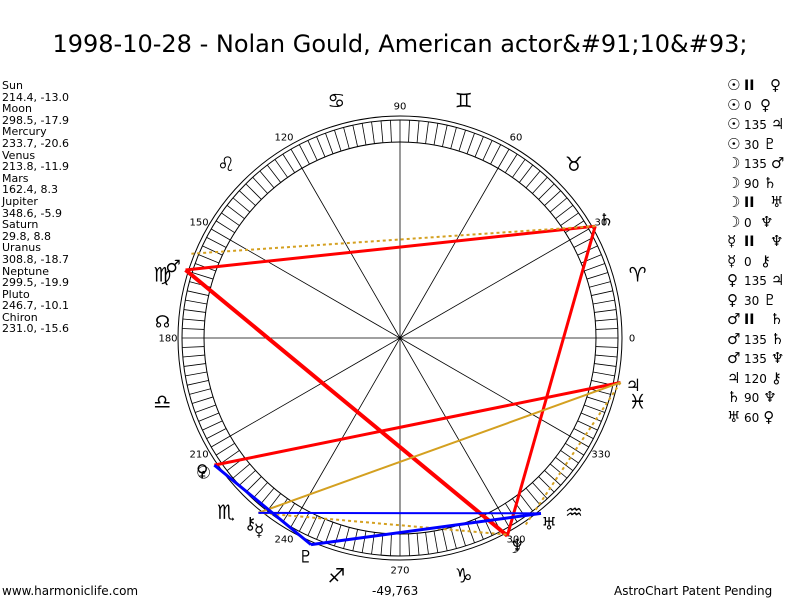 This screenshot has height=600, width=800. I want to click on planet-coords: 246.7, -10.1, so click(35, 306).